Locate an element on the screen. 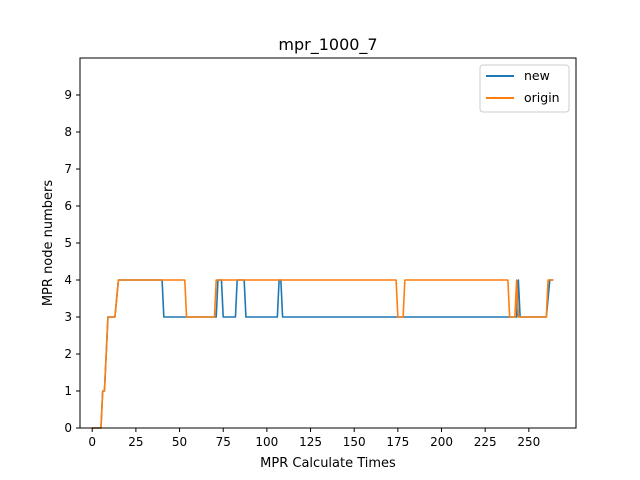 This screenshot has width=640, height=480. y-tick-label: 0 is located at coordinates (68, 428).